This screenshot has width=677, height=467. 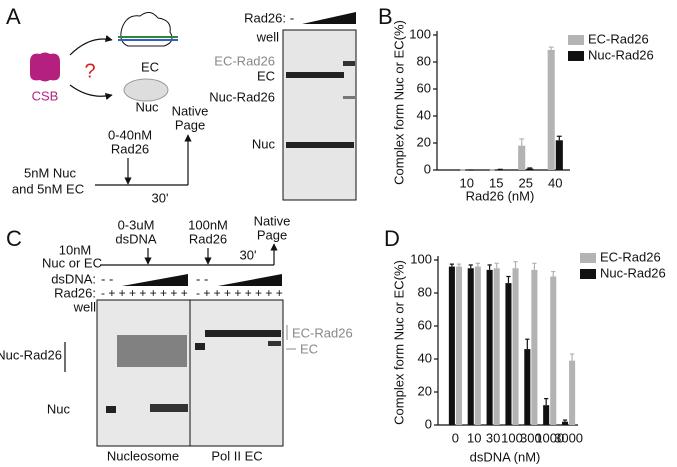 I want to click on dose: 0-3uM, so click(x=136, y=224).